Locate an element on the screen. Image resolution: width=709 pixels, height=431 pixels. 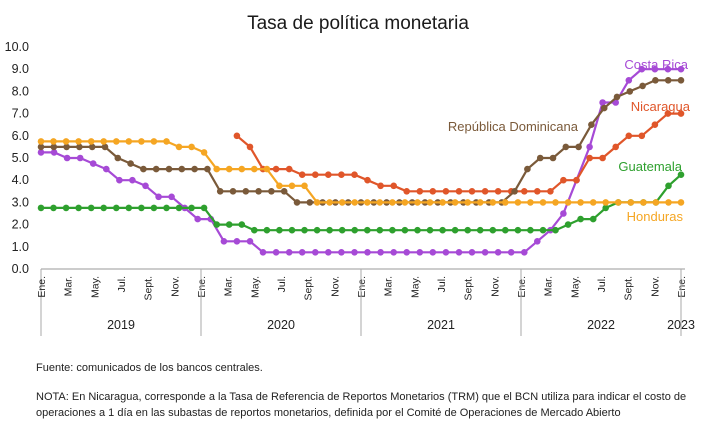
y-tick-label: 6.0 is located at coordinates (20, 136).